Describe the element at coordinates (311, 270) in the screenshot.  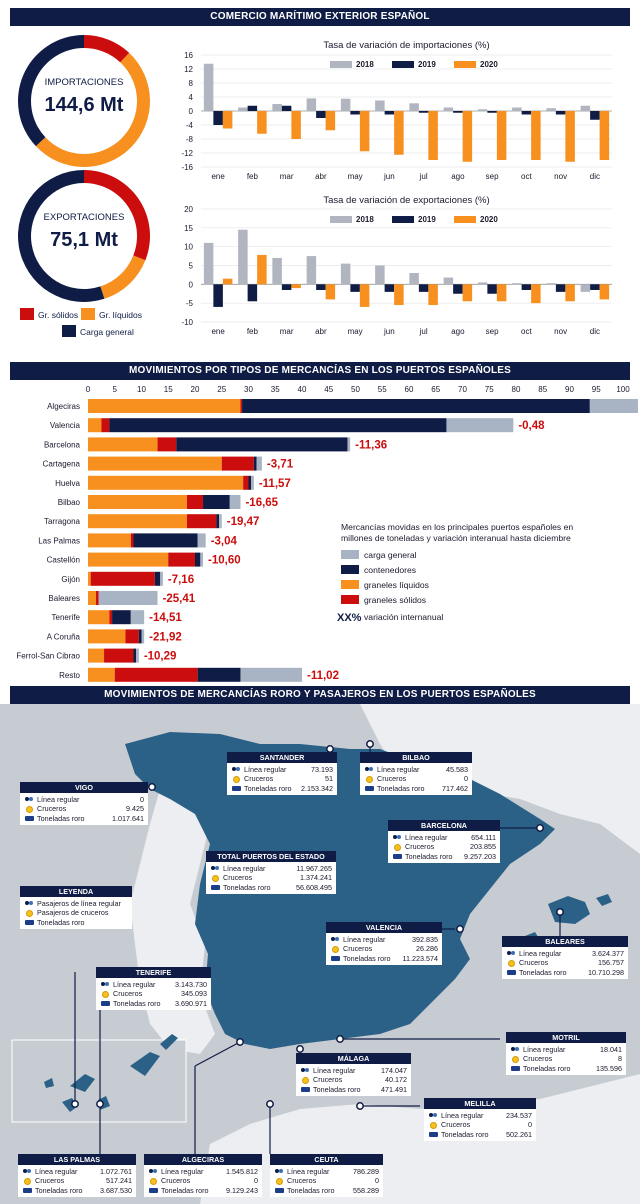
I see `bar-2018-abr` at that location.